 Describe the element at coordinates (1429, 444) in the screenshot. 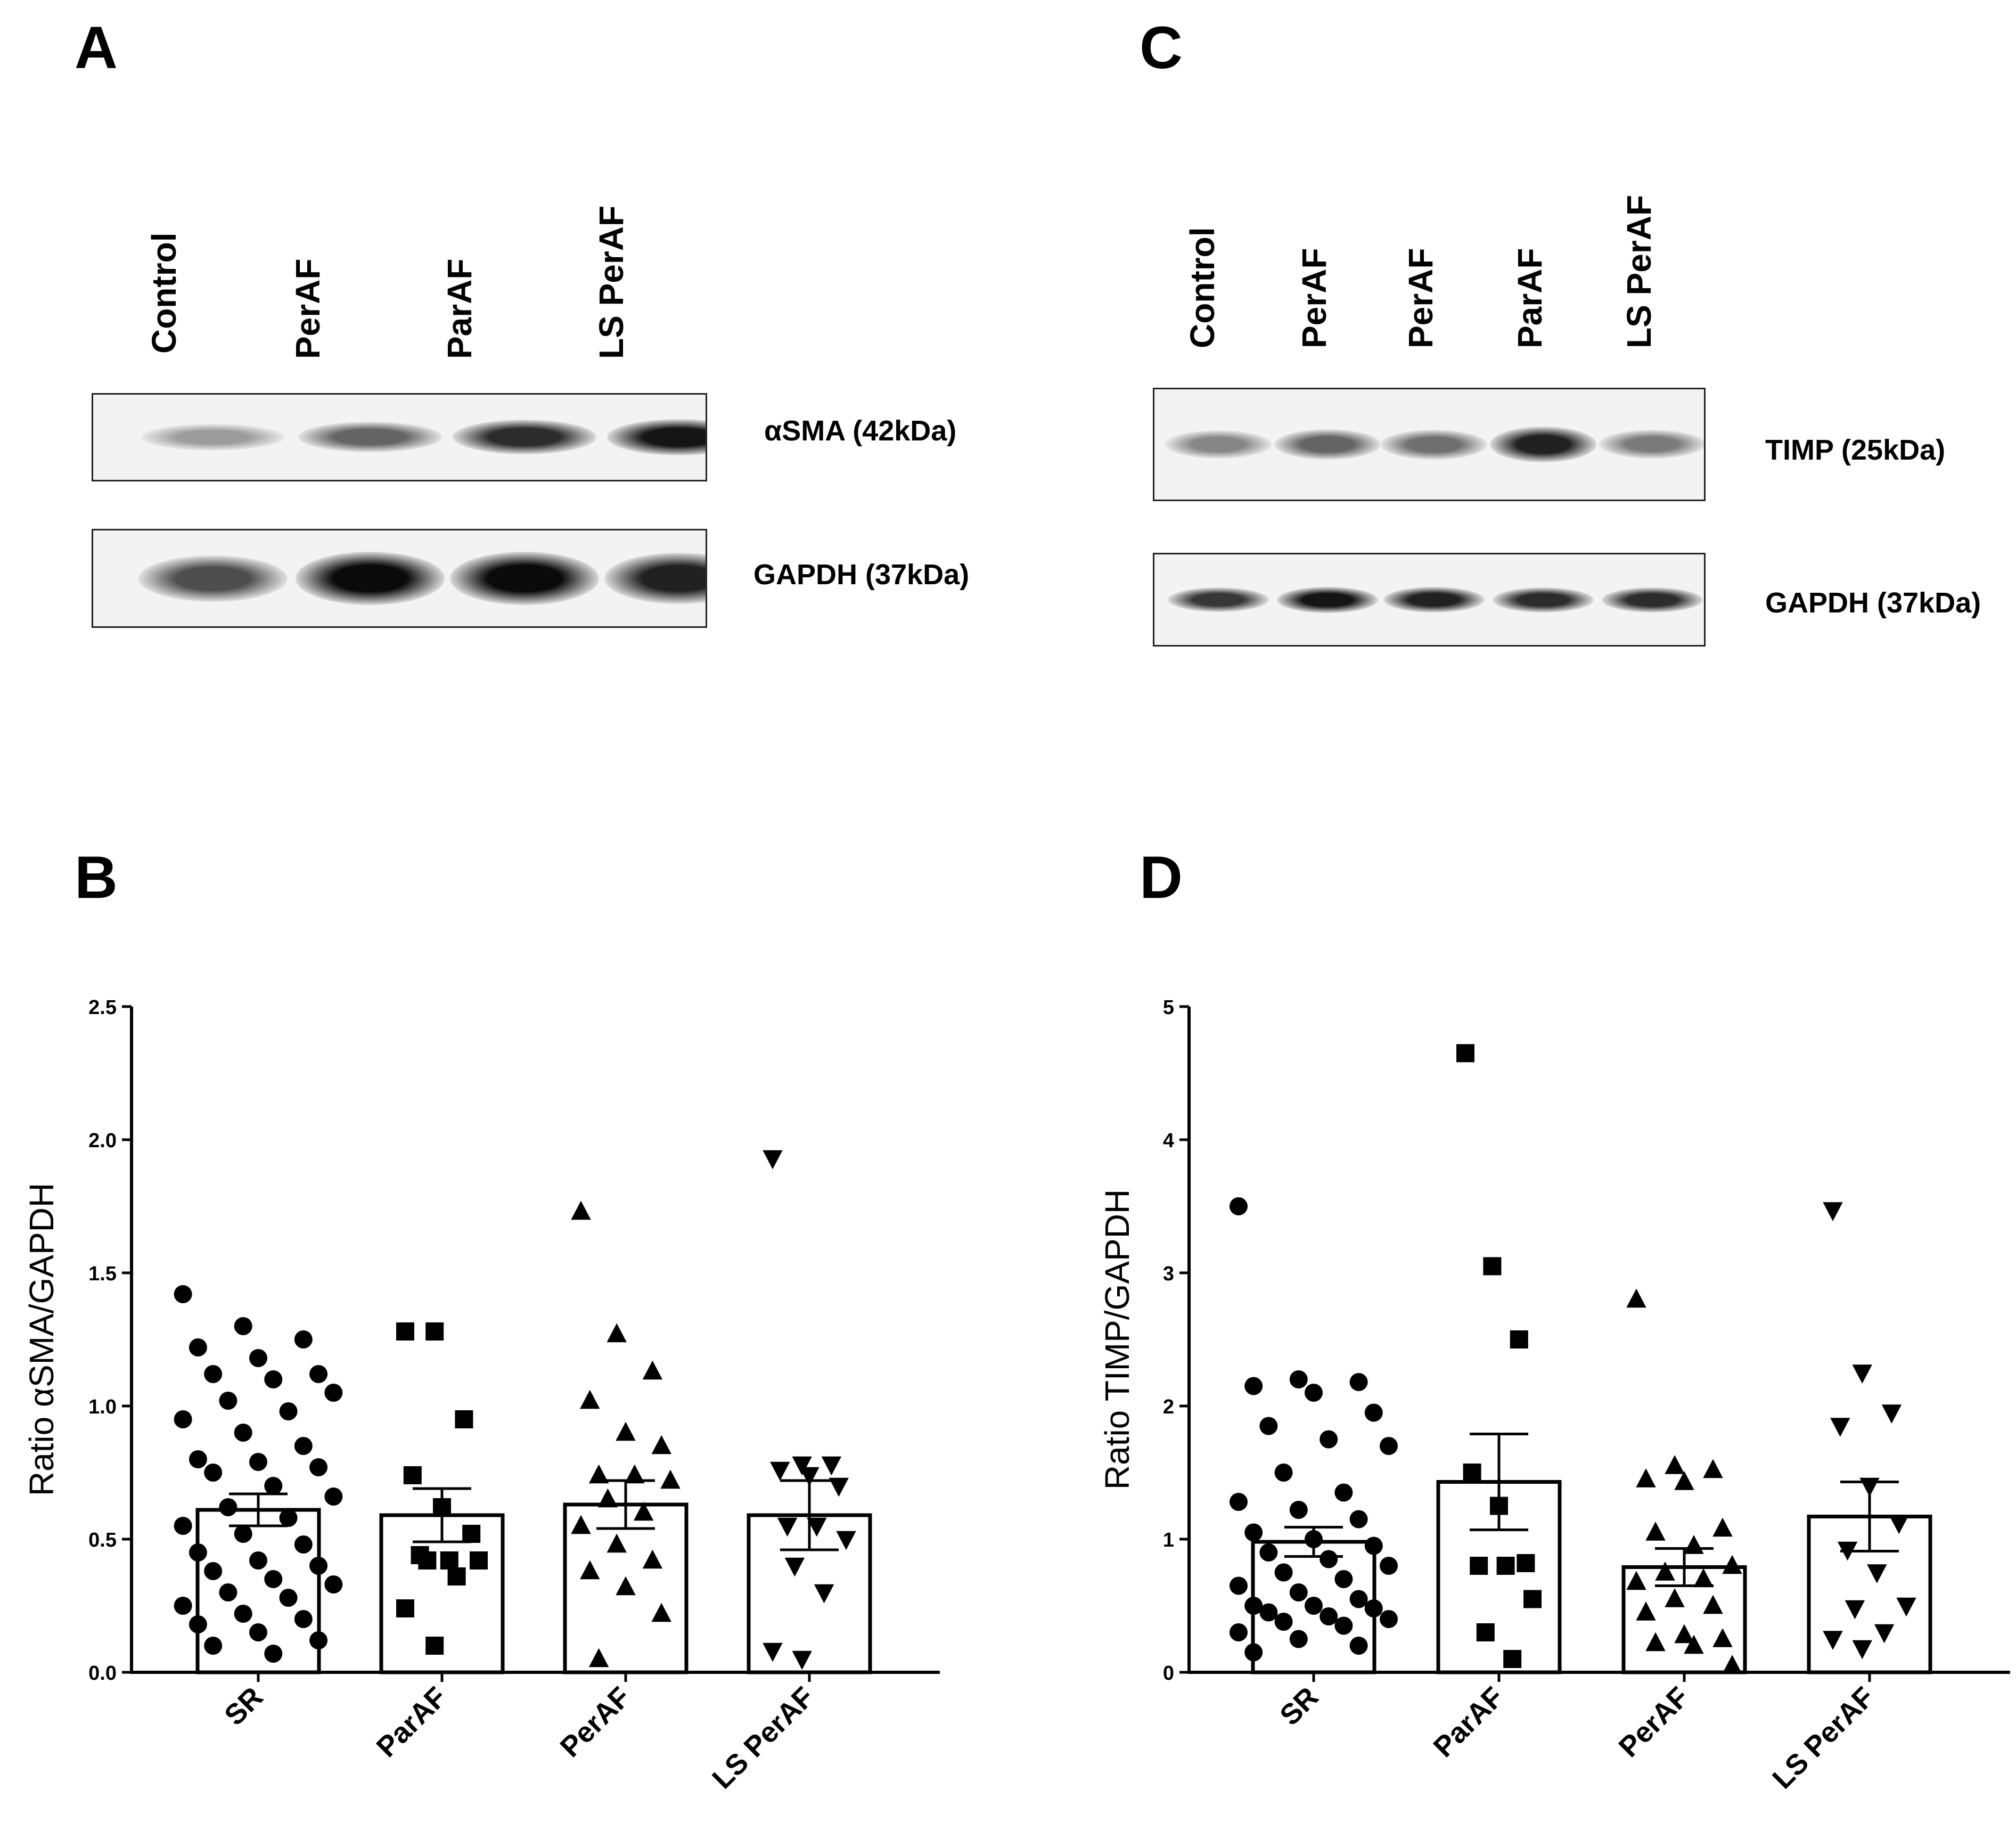

I see `blot-timp` at that location.